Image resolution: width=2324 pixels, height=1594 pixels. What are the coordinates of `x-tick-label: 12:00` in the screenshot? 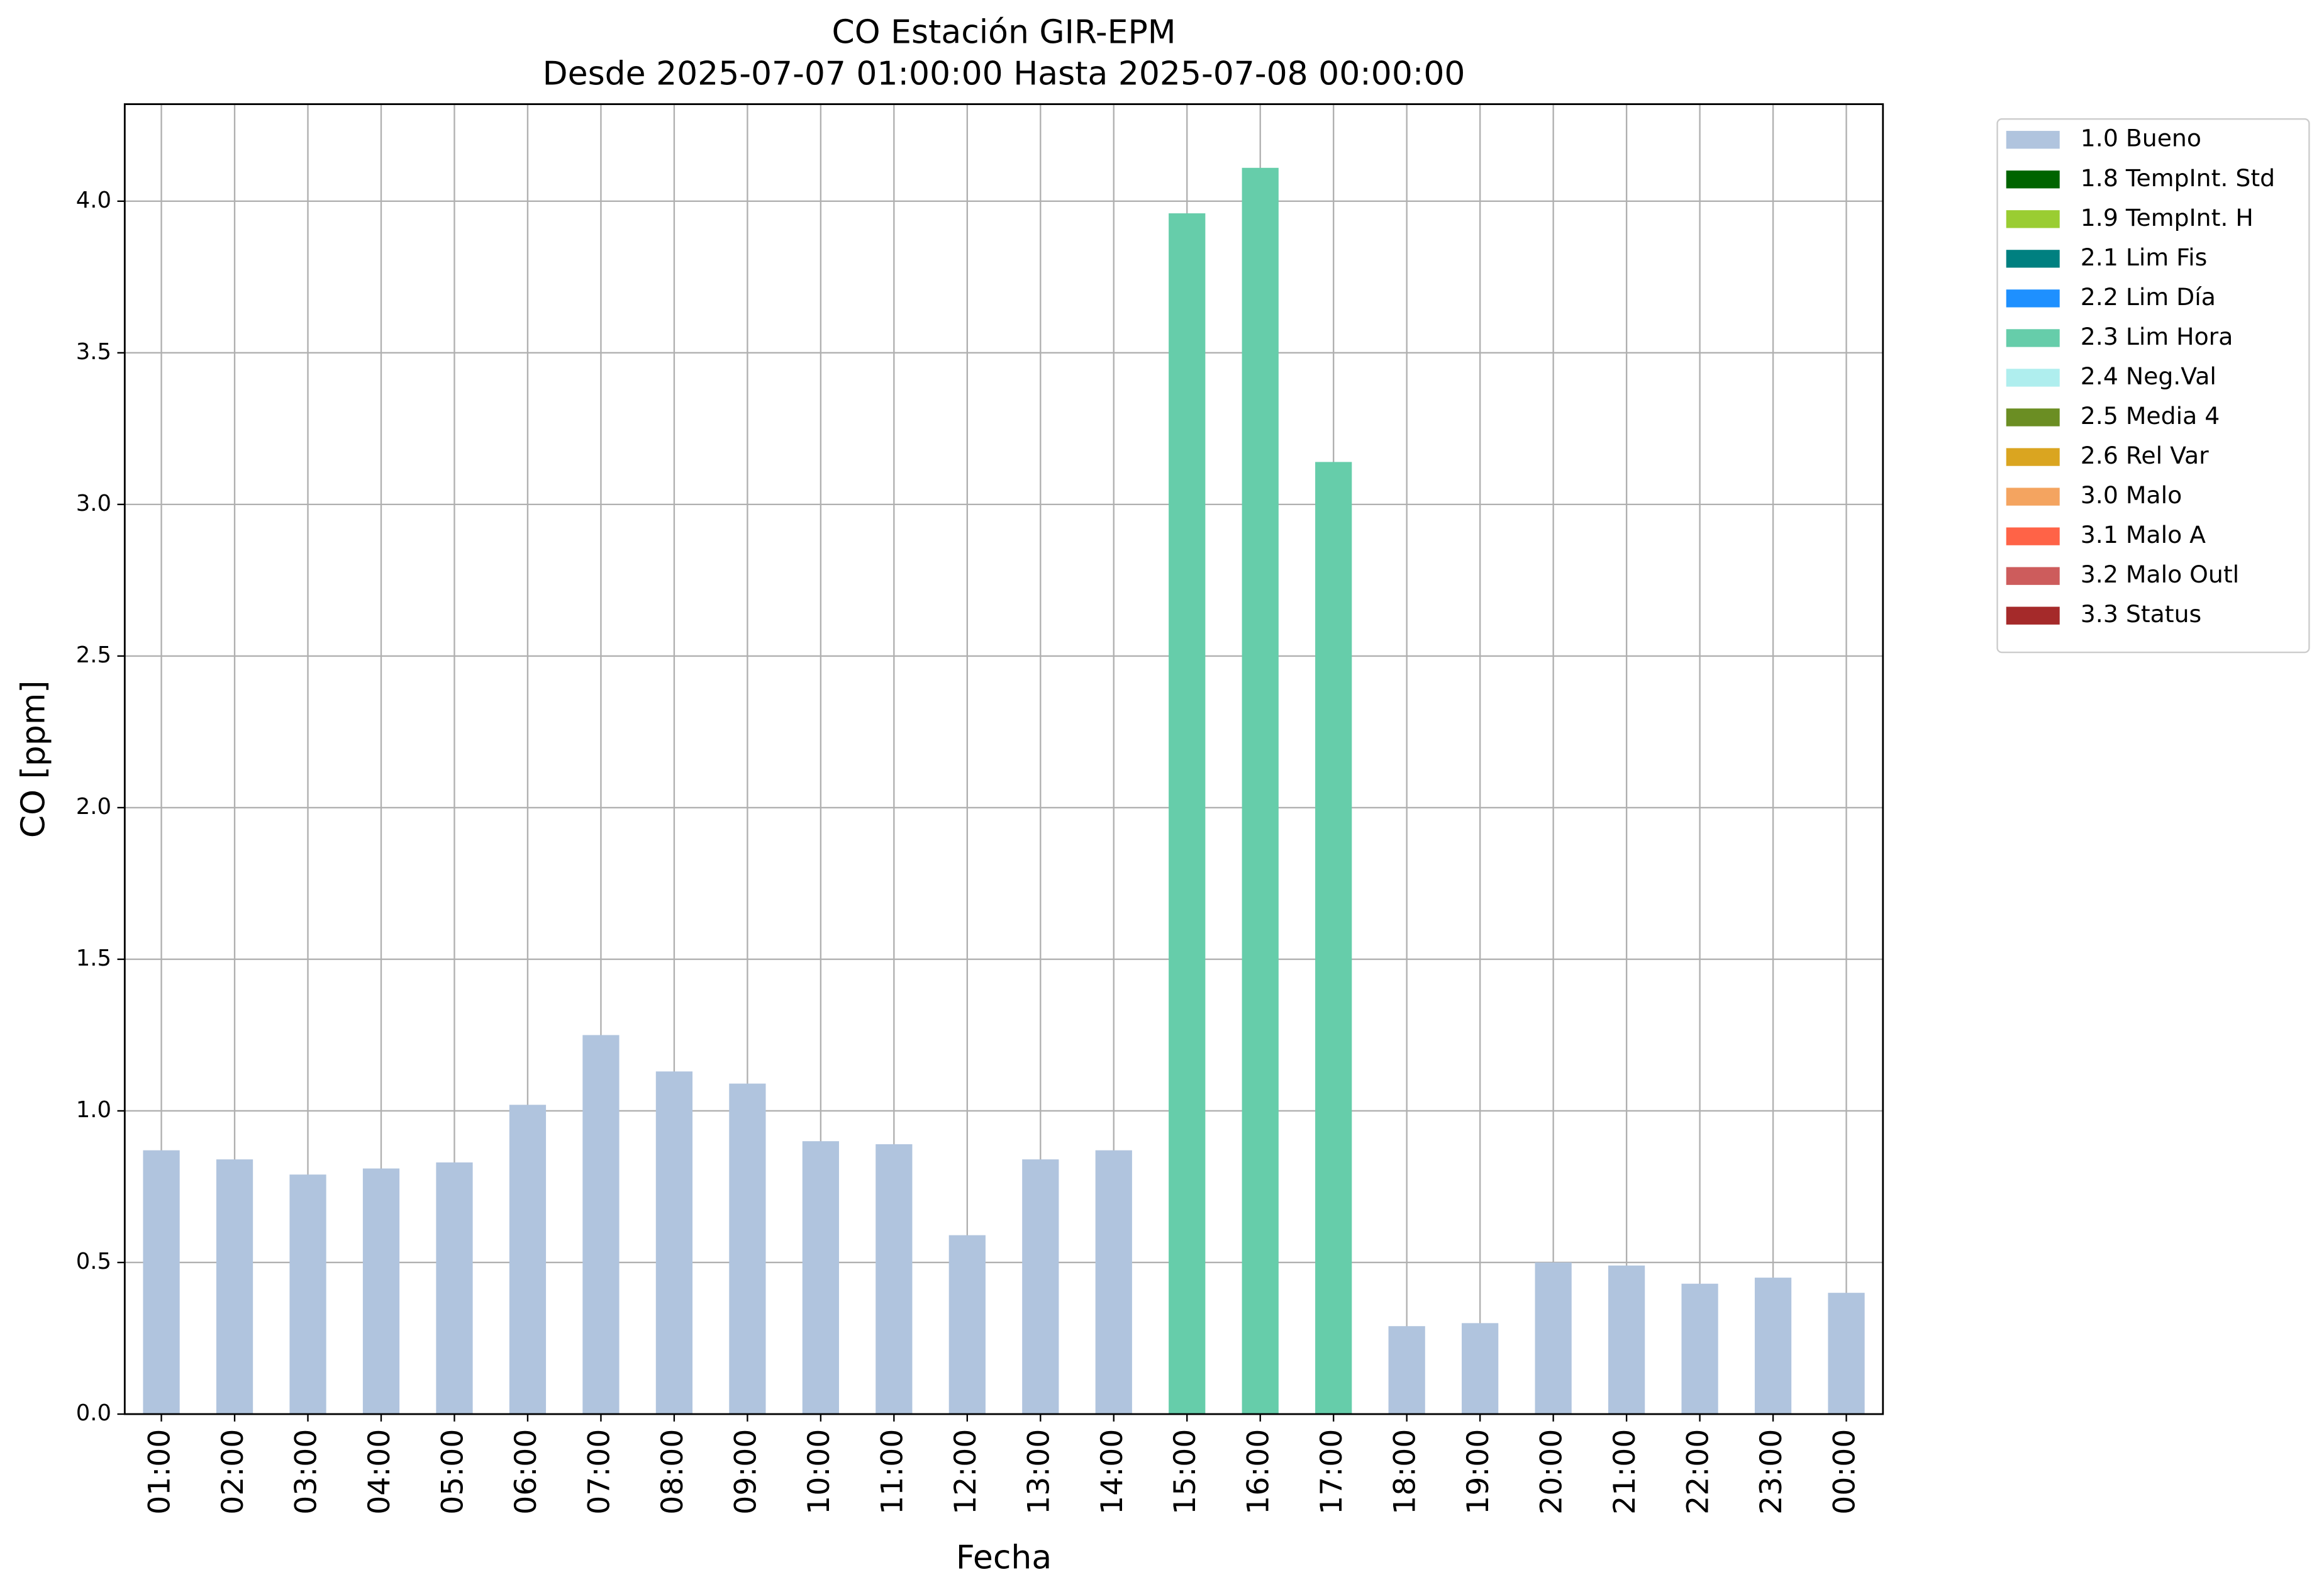 It's located at (965, 1472).